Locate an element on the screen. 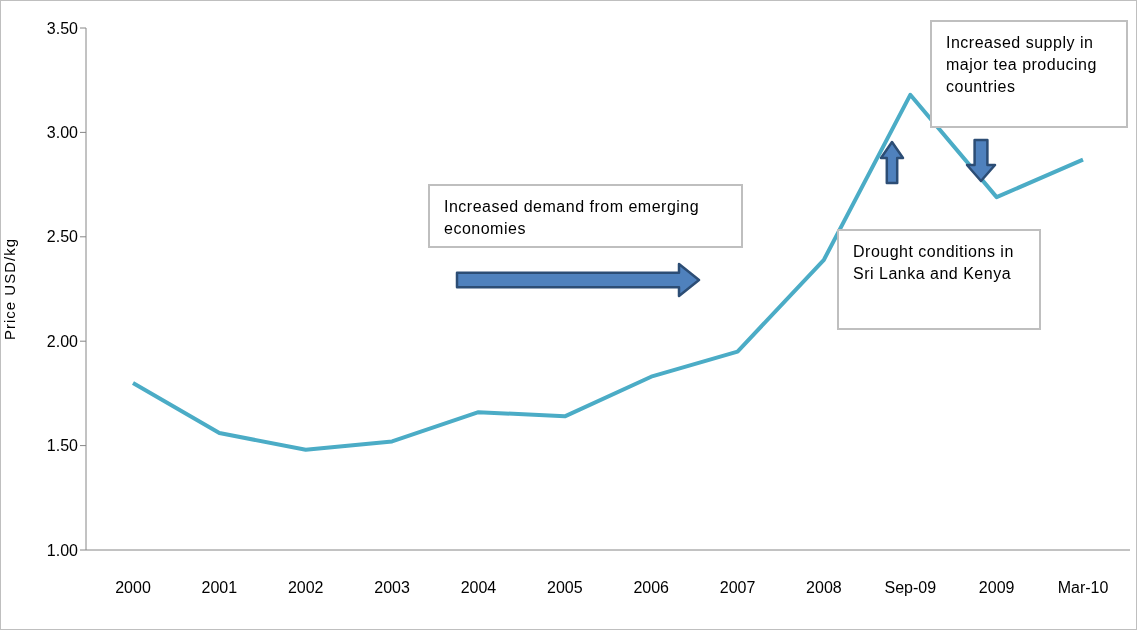  x-tick-label: 2008 is located at coordinates (824, 588).